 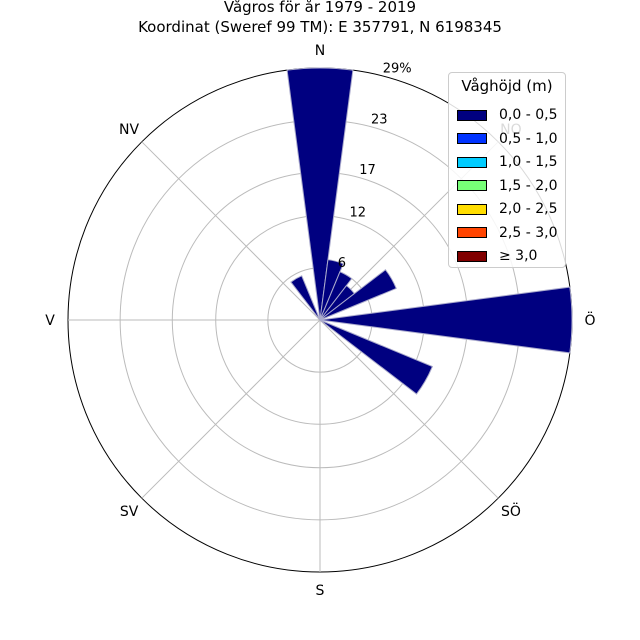 I want to click on legend-label: 2,5 - 3,0, so click(x=528, y=232).